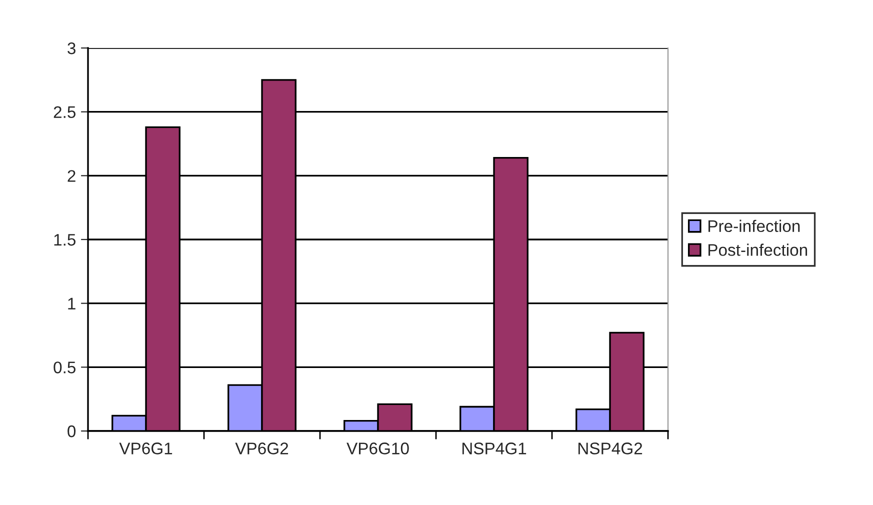 This screenshot has height=505, width=873. What do you see at coordinates (377, 448) in the screenshot?
I see `x-tick-label: VP6G10` at bounding box center [377, 448].